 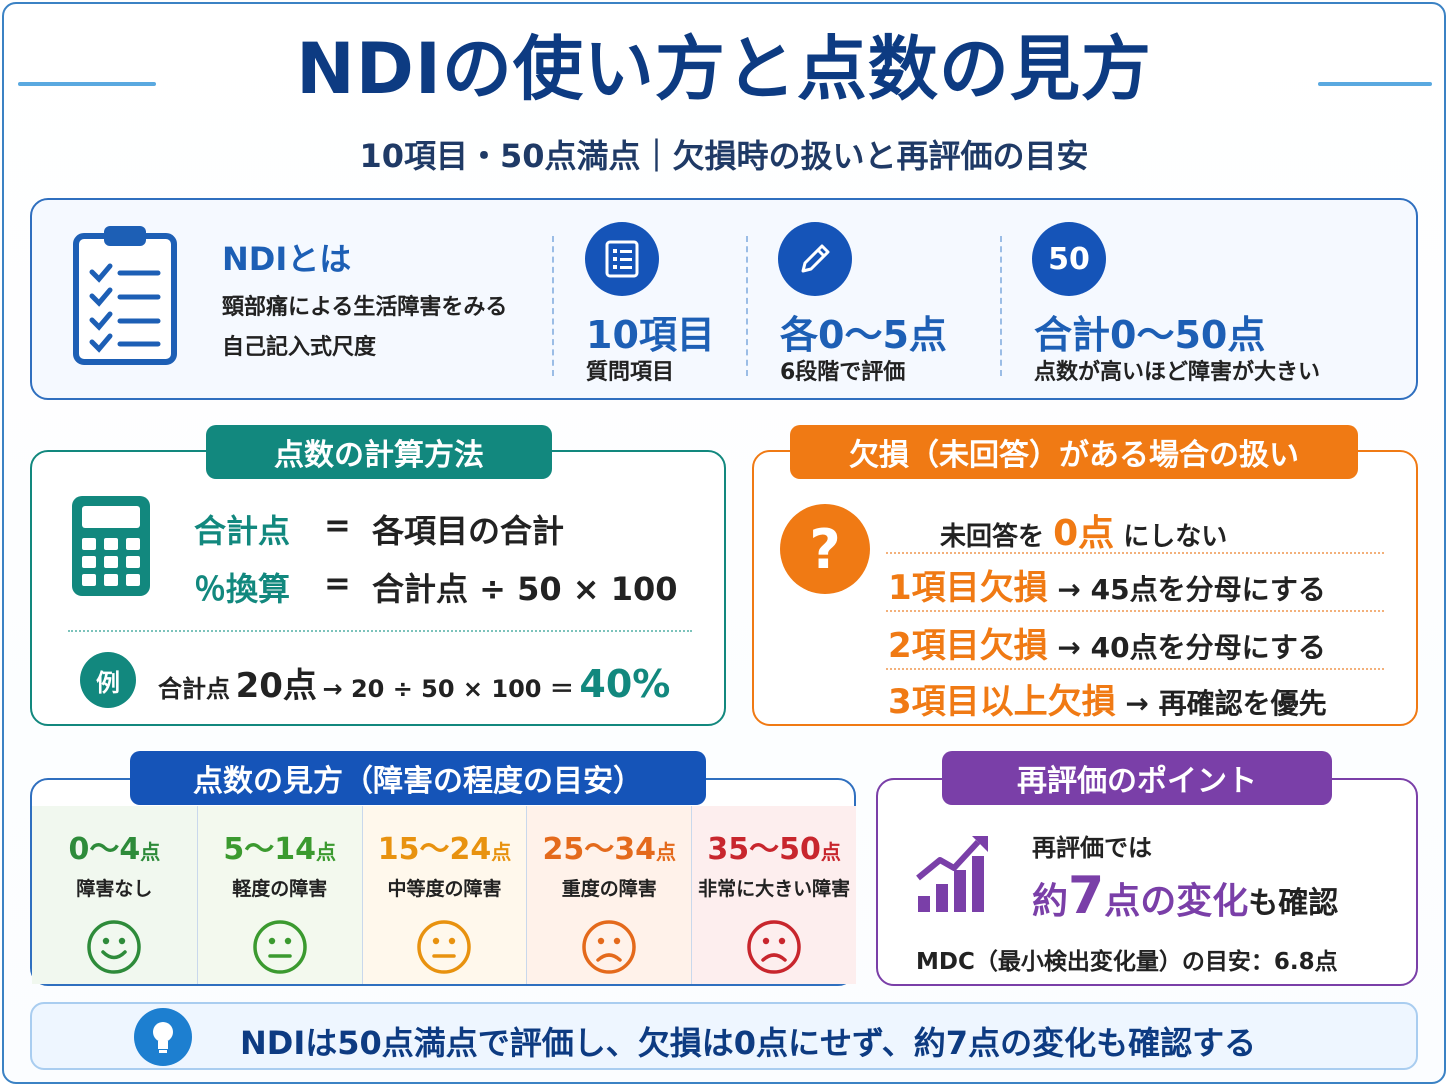 I want to click on severity-level: 25〜34点重度の障害, so click(x=609, y=895).